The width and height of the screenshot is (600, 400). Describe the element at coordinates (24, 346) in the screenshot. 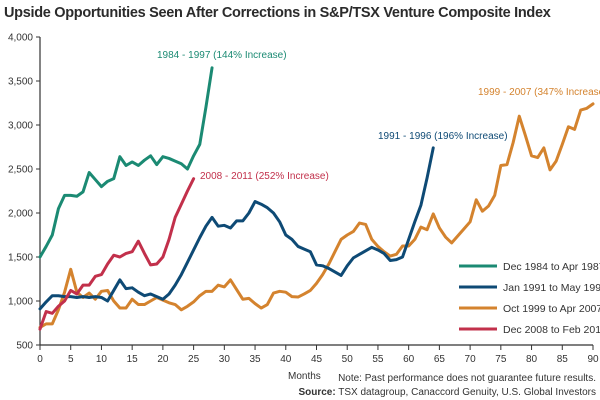

I see `y-tick-label: 500` at that location.